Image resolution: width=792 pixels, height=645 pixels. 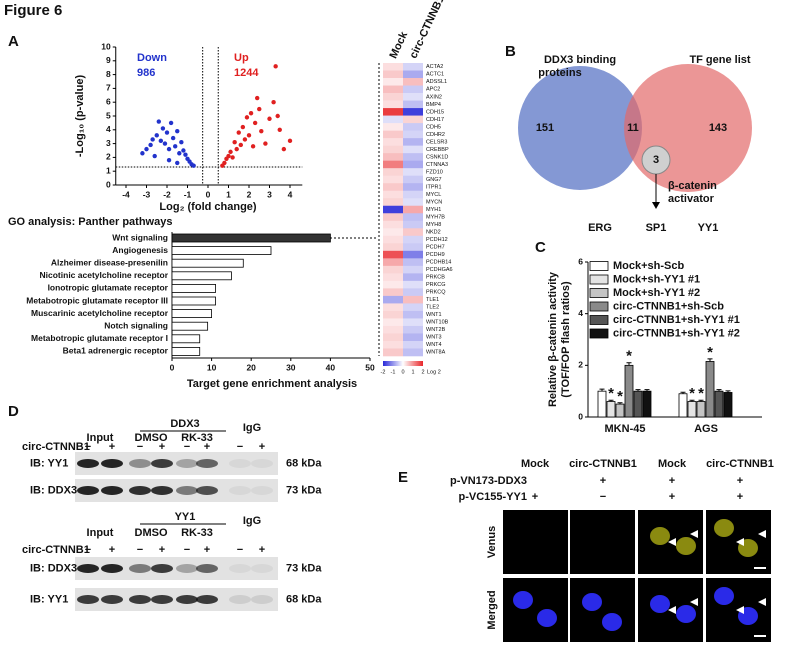 I want to click on colorbar, so click(x=403, y=363).